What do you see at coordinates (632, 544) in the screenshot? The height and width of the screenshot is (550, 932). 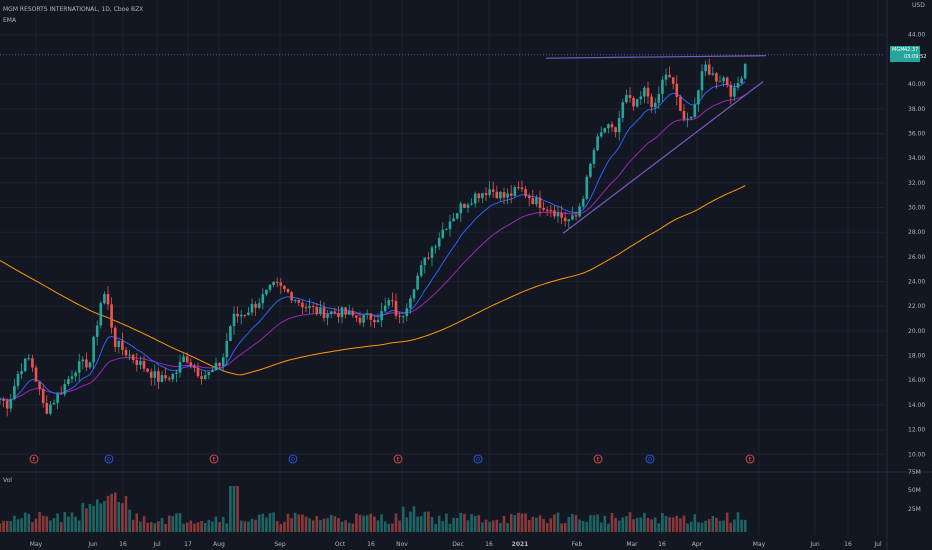 I see `x-tick-label: Mar` at bounding box center [632, 544].